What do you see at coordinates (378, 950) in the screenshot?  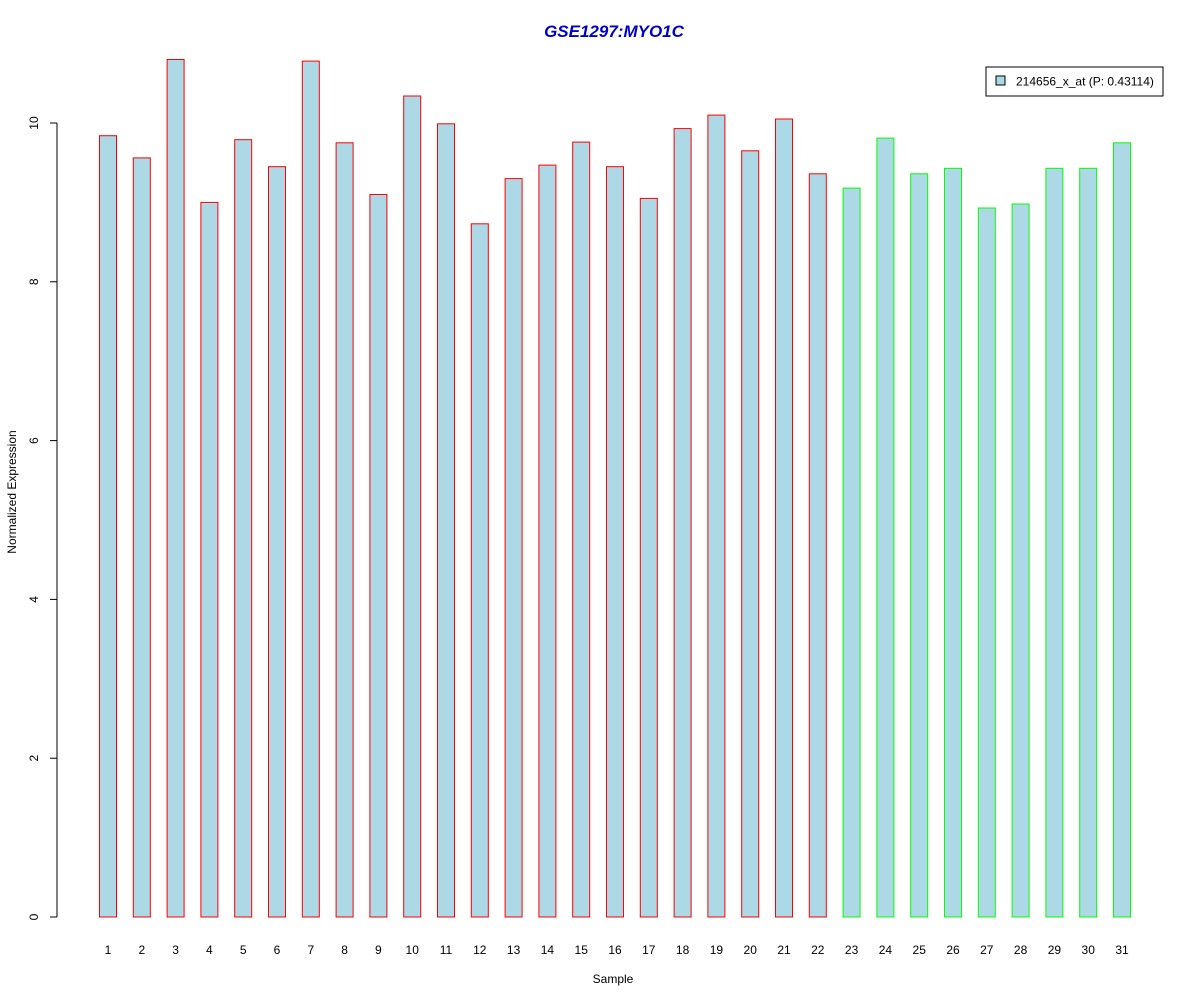 I see `x-tick-label: 9` at bounding box center [378, 950].